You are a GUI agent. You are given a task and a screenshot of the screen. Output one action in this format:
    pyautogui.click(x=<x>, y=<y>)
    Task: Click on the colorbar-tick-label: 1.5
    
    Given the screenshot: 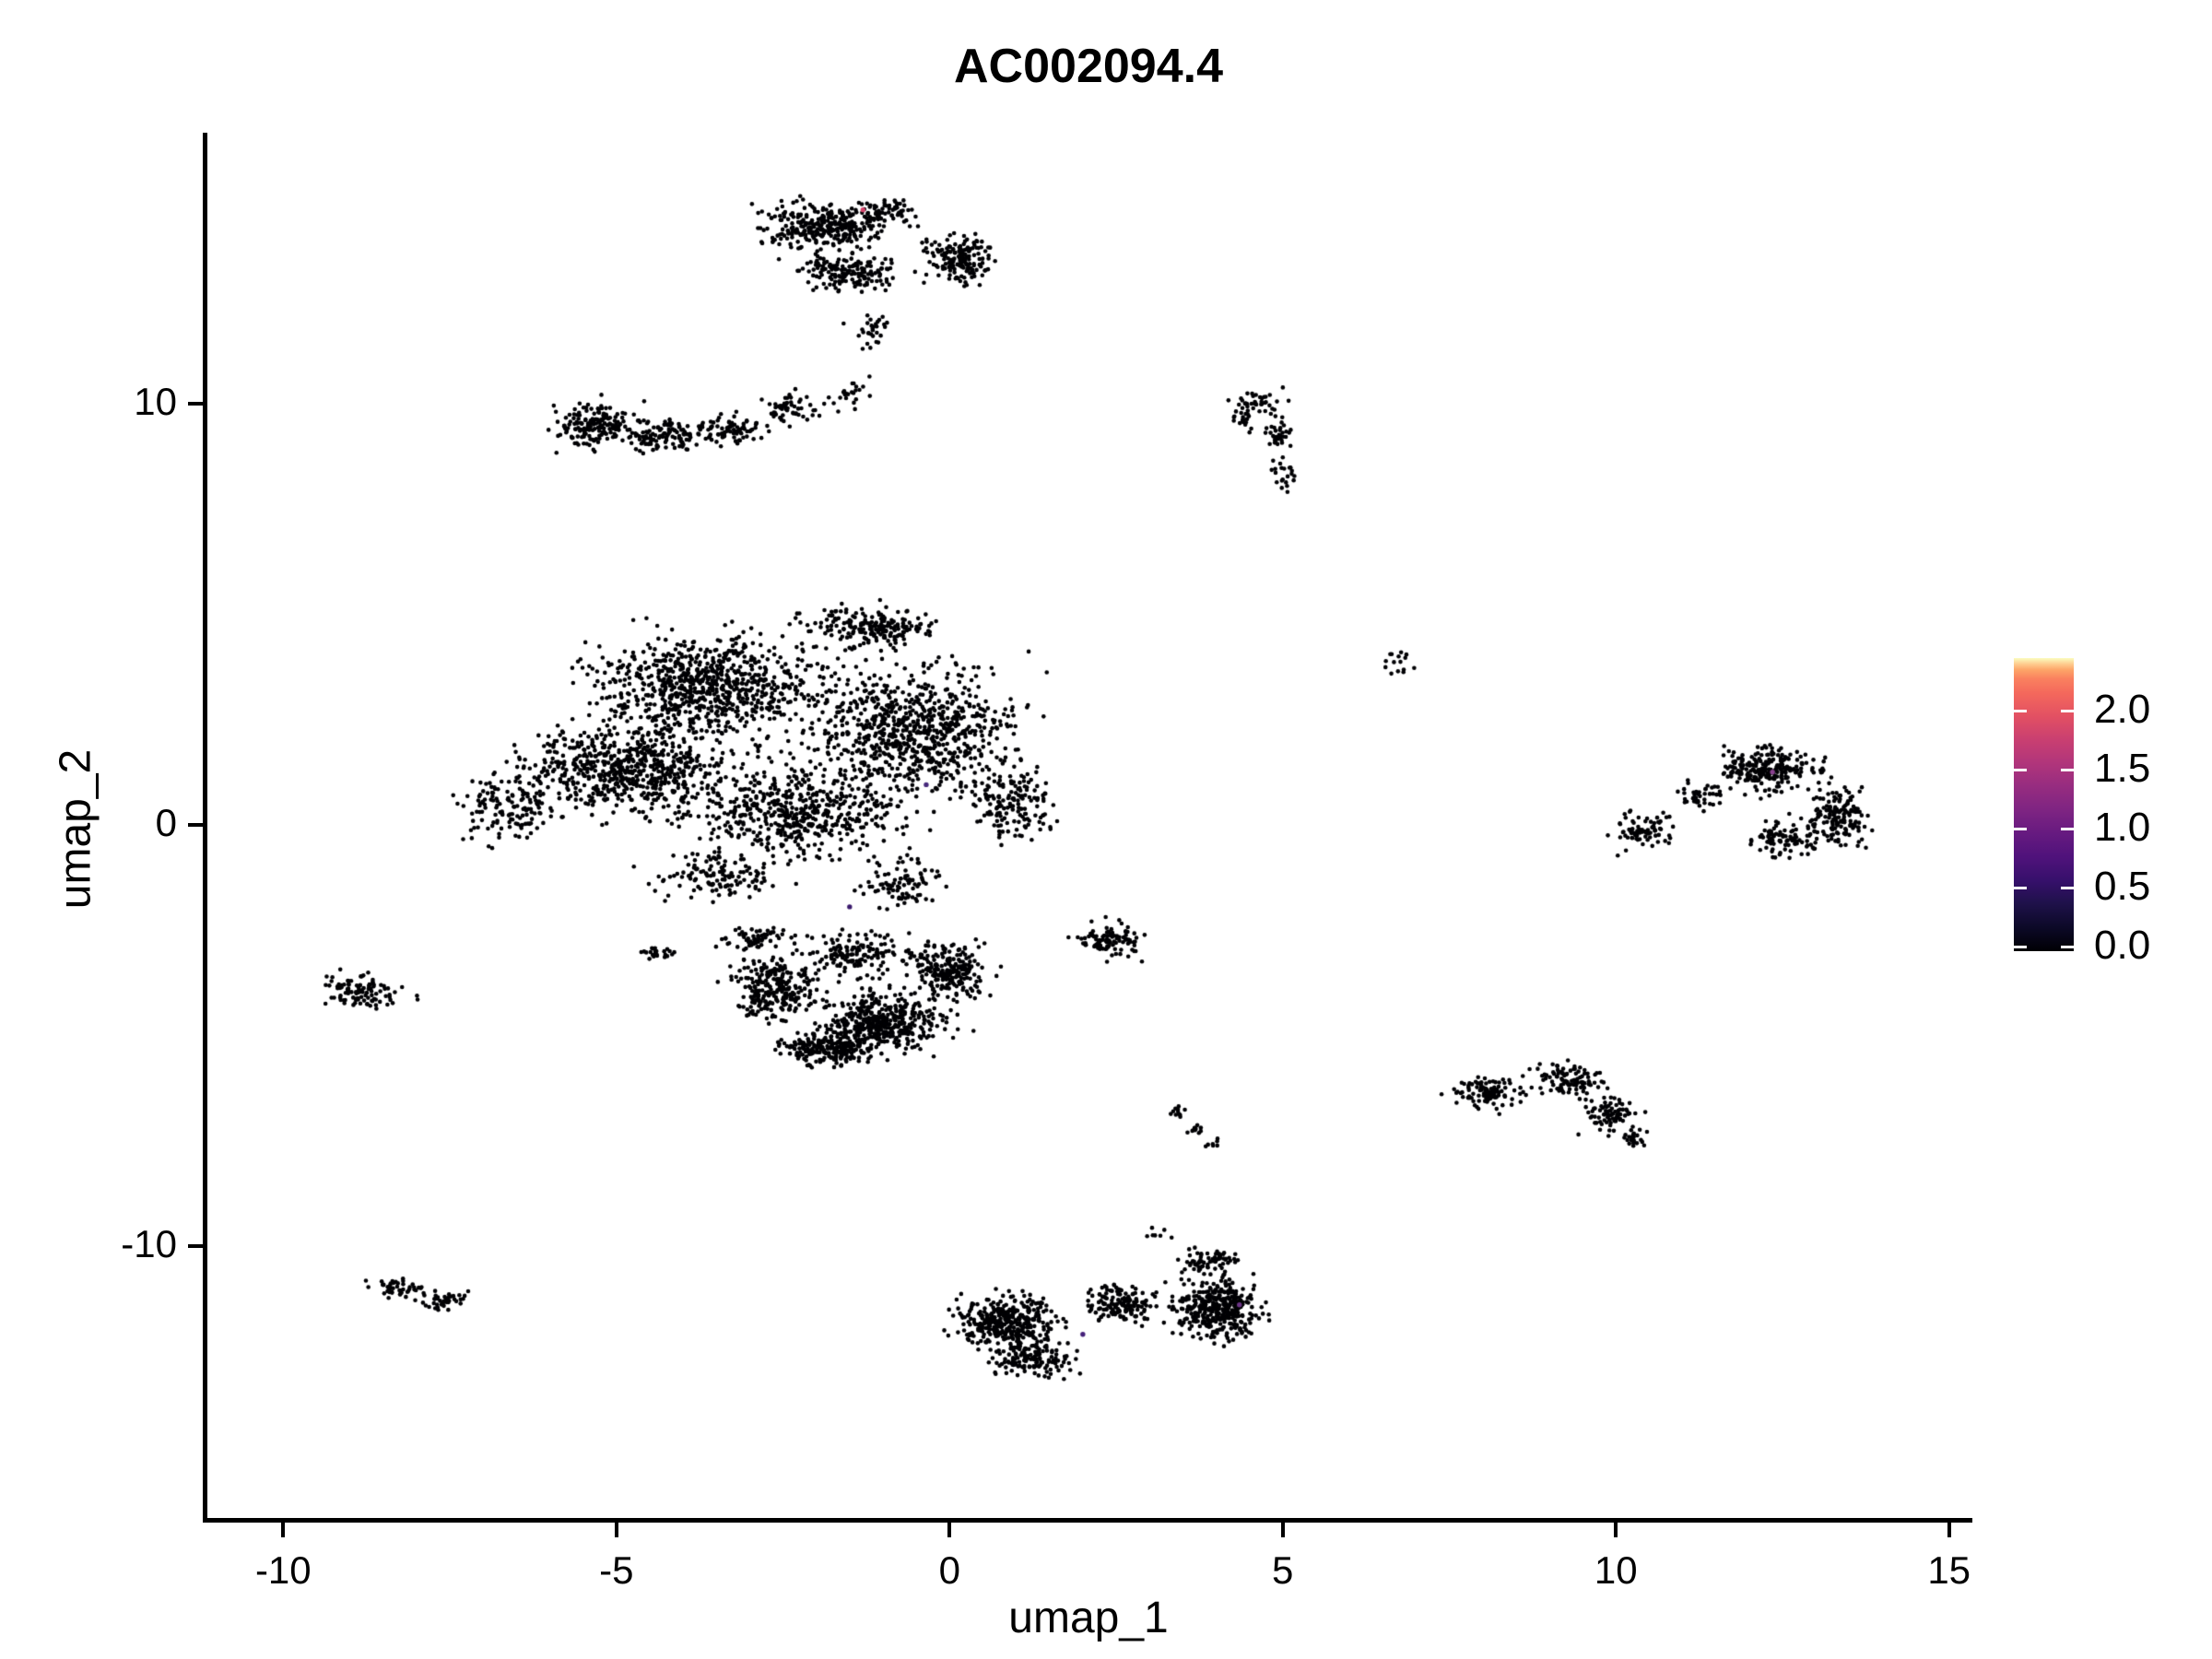 What is the action you would take?
    pyautogui.click(x=2122, y=768)
    